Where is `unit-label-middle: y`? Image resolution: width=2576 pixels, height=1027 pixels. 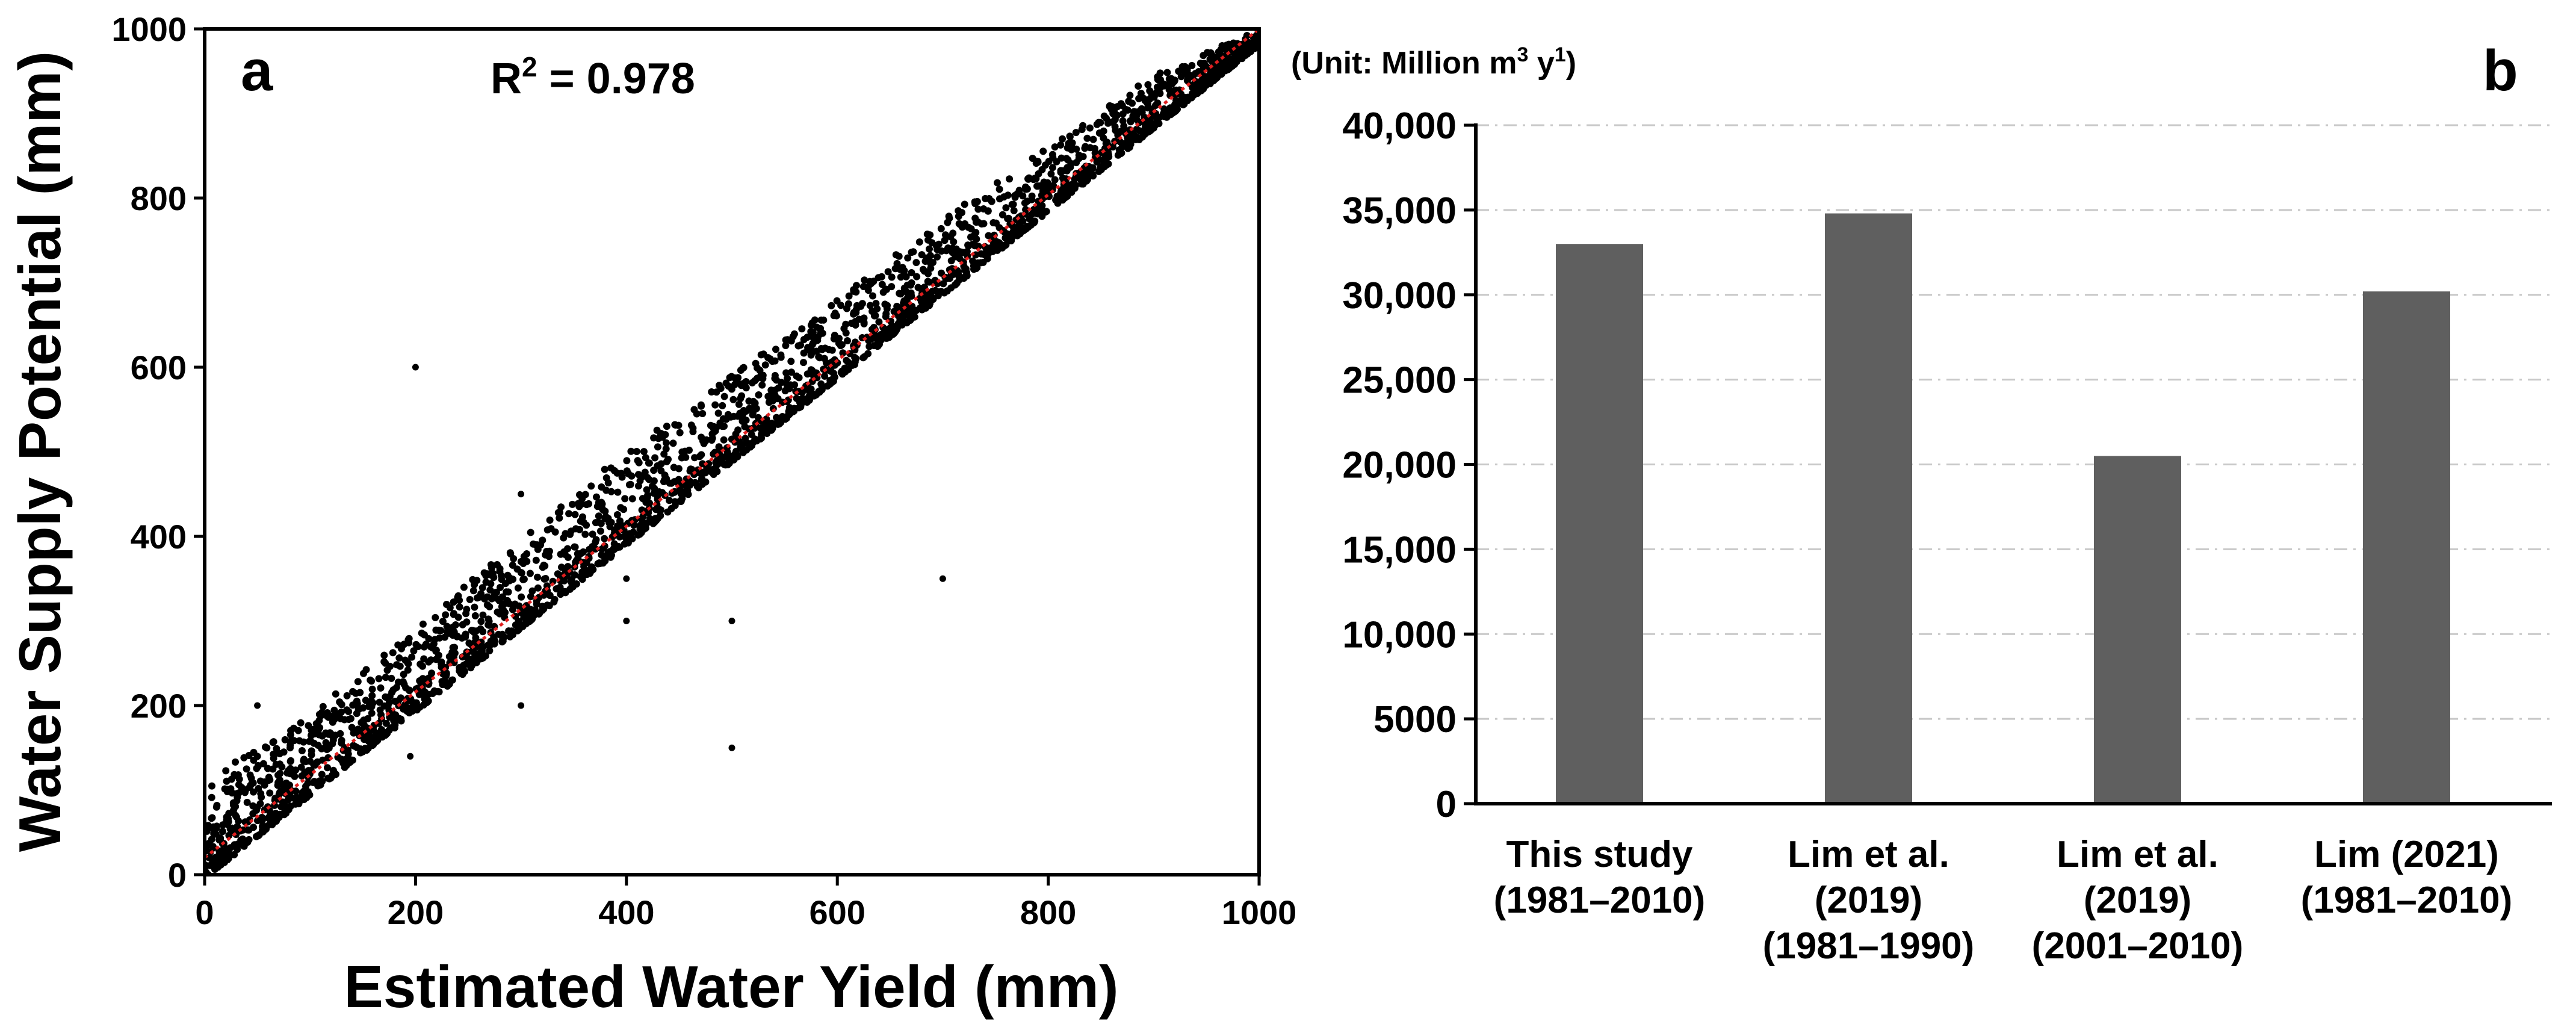
unit-label-middle: y is located at coordinates (1541, 63).